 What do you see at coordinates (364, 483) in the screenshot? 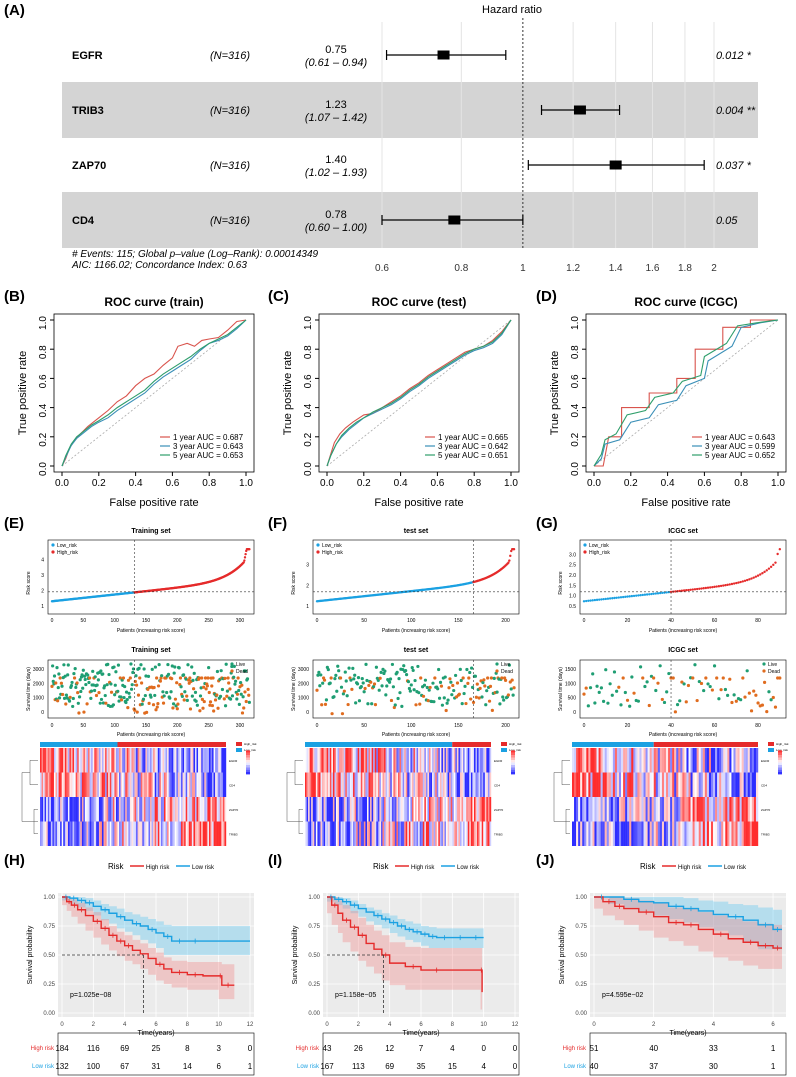
I see `roc-x-tick-label: 0.2` at bounding box center [364, 483].